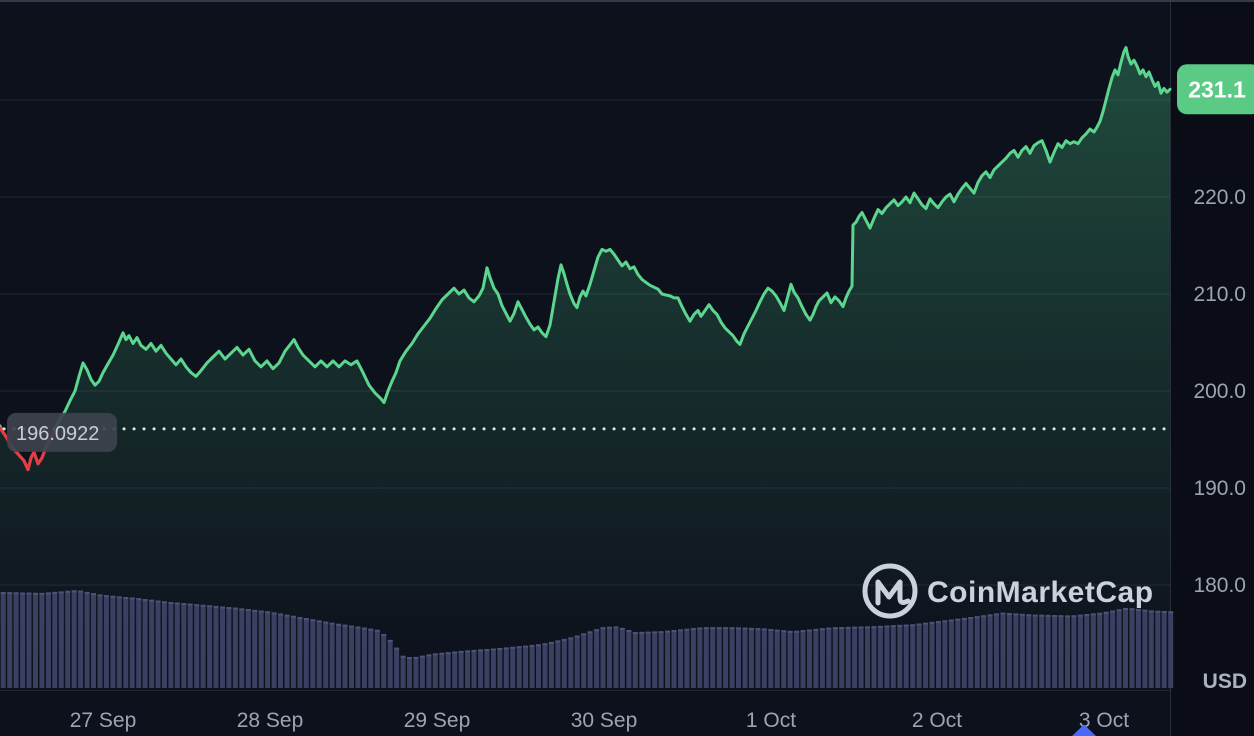 The image size is (1254, 736). Describe the element at coordinates (1219, 488) in the screenshot. I see `y-tick-label: 190.0` at that location.